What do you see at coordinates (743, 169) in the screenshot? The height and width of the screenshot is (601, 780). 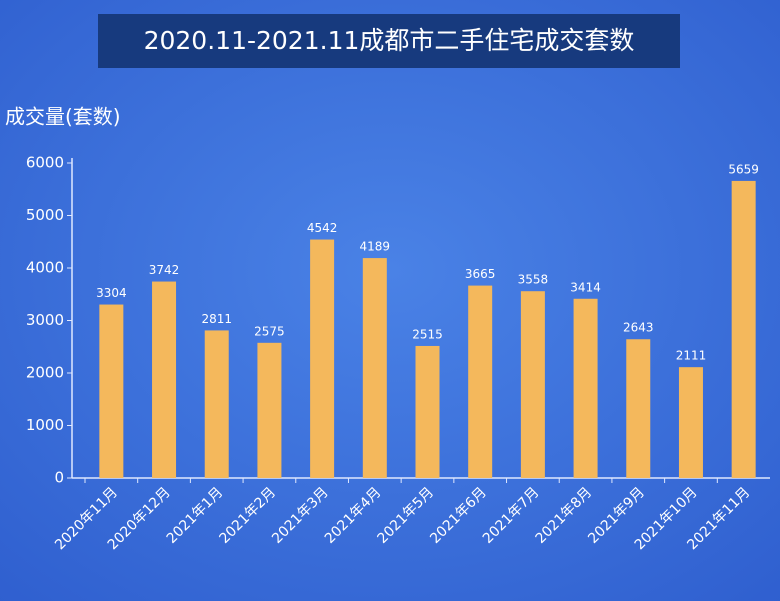 I see `value-label: 5659` at bounding box center [743, 169].